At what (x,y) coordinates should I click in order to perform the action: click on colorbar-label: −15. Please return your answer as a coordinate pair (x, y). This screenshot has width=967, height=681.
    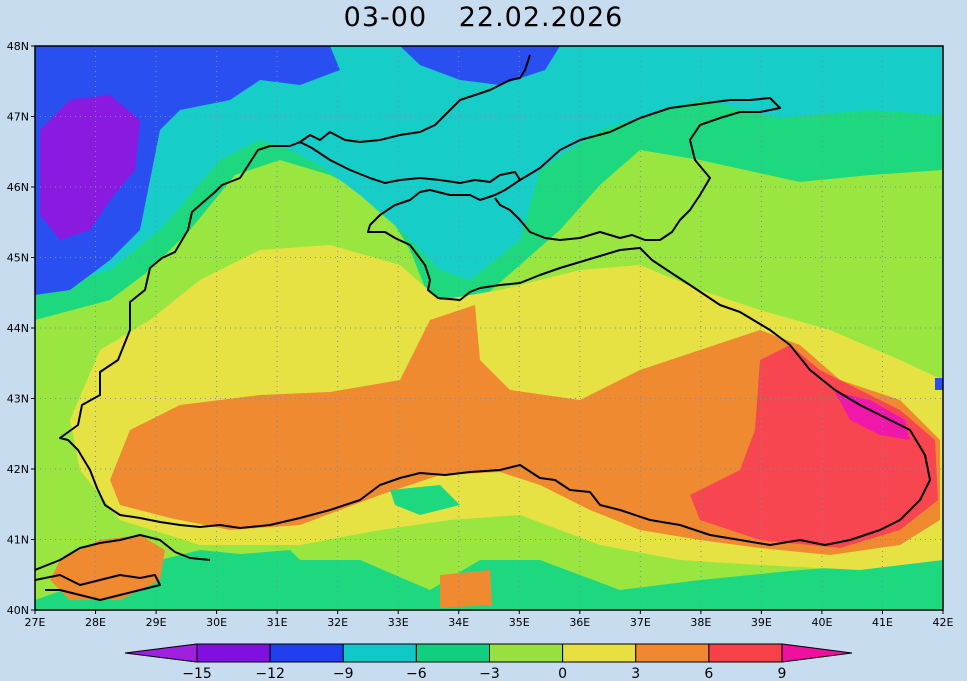
    Looking at the image, I should click on (197, 673).